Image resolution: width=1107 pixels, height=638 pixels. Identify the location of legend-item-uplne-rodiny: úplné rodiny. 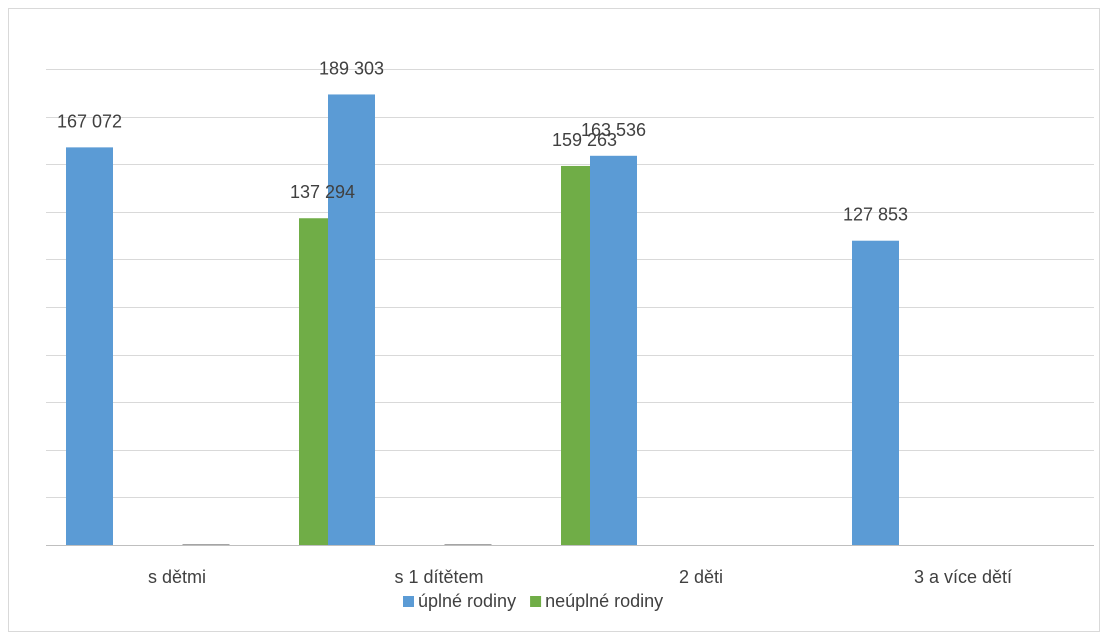
(459, 601).